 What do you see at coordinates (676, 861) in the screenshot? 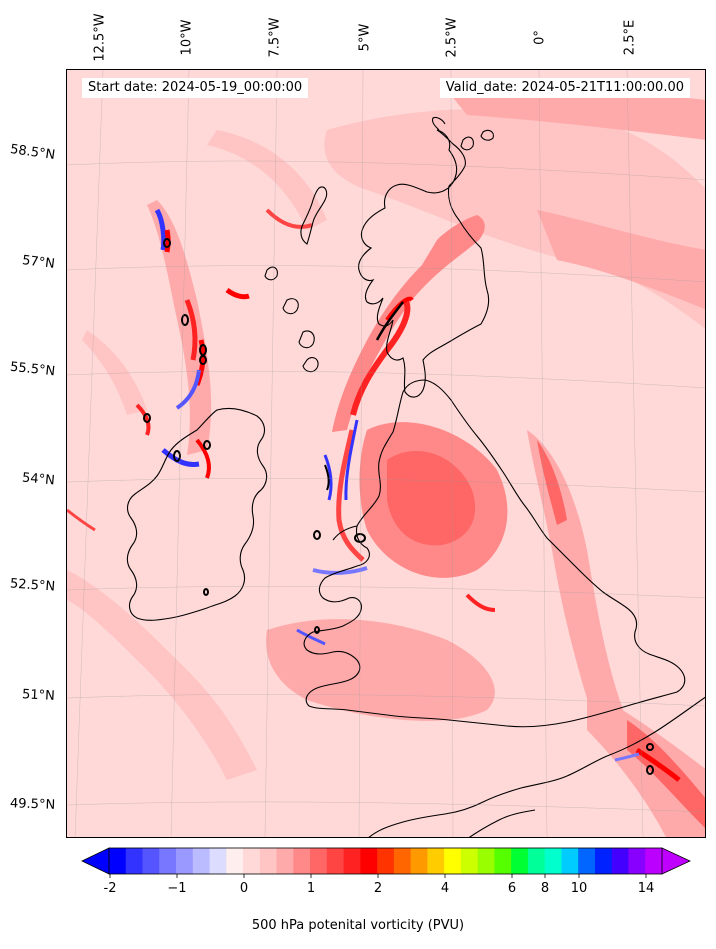
I see `colorbar-extend-high` at bounding box center [676, 861].